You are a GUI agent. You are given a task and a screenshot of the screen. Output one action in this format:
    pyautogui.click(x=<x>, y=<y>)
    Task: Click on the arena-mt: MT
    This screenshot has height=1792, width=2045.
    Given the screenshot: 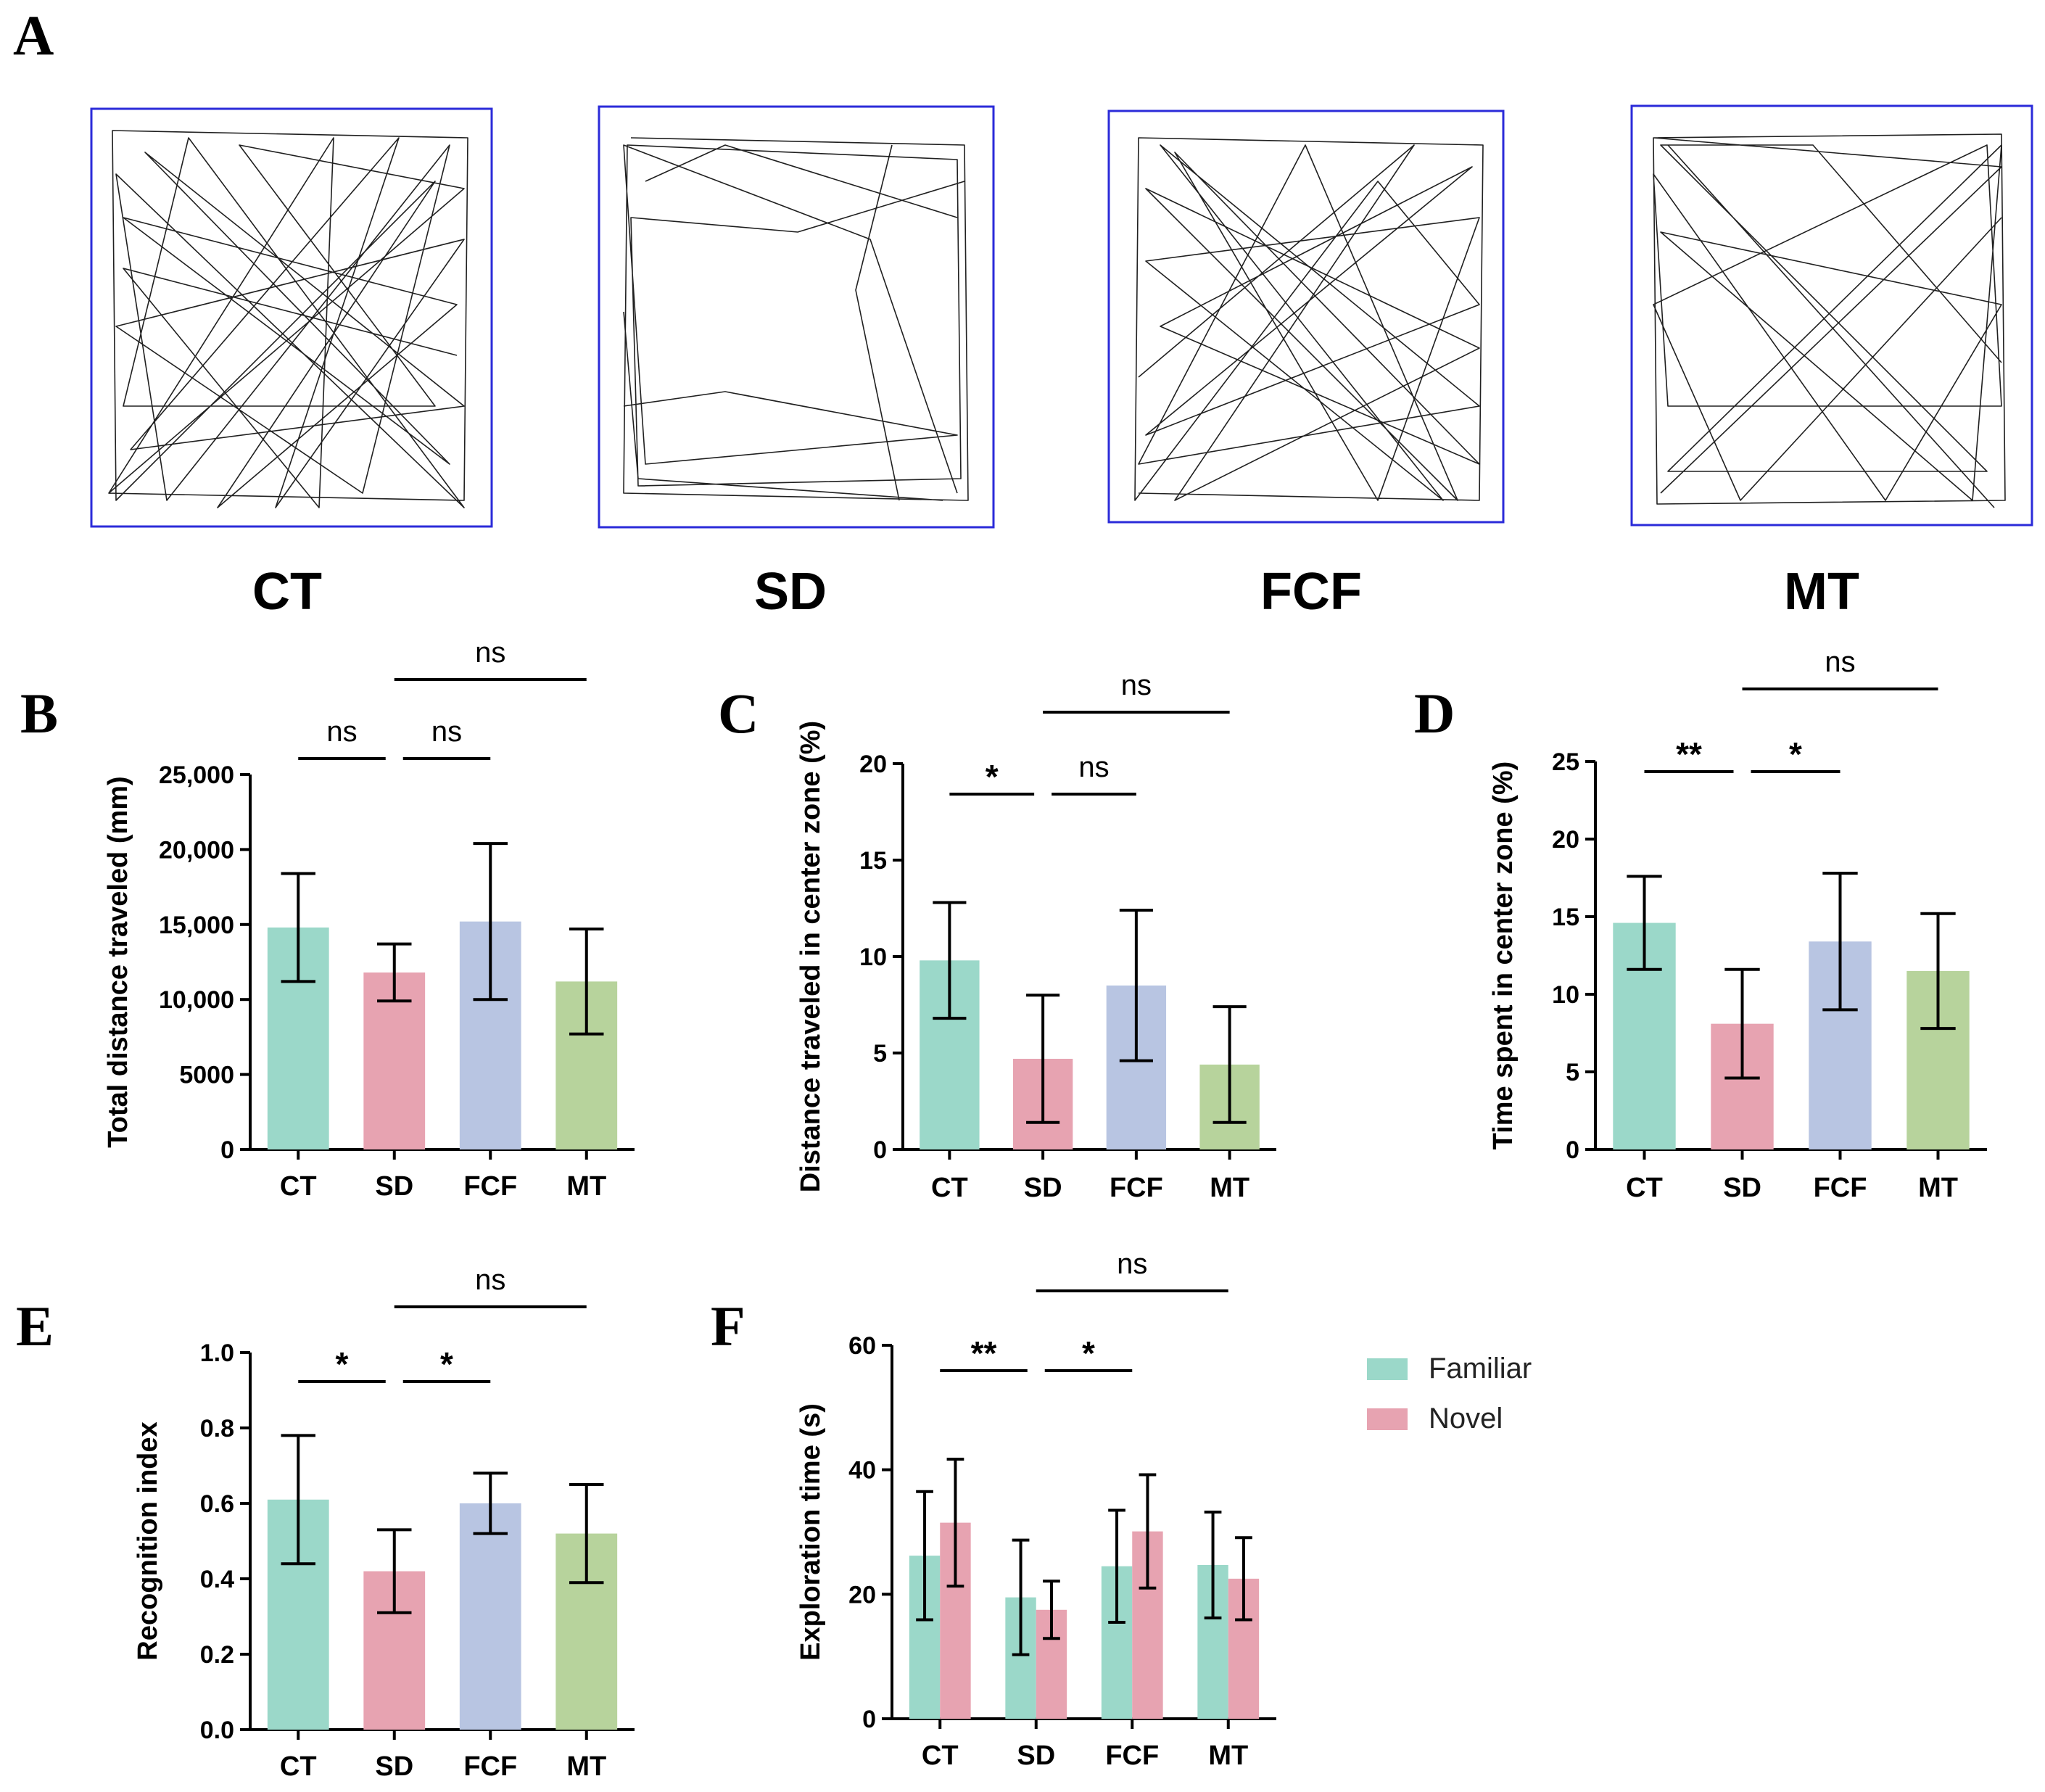 What is the action you would take?
    pyautogui.click(x=1831, y=362)
    